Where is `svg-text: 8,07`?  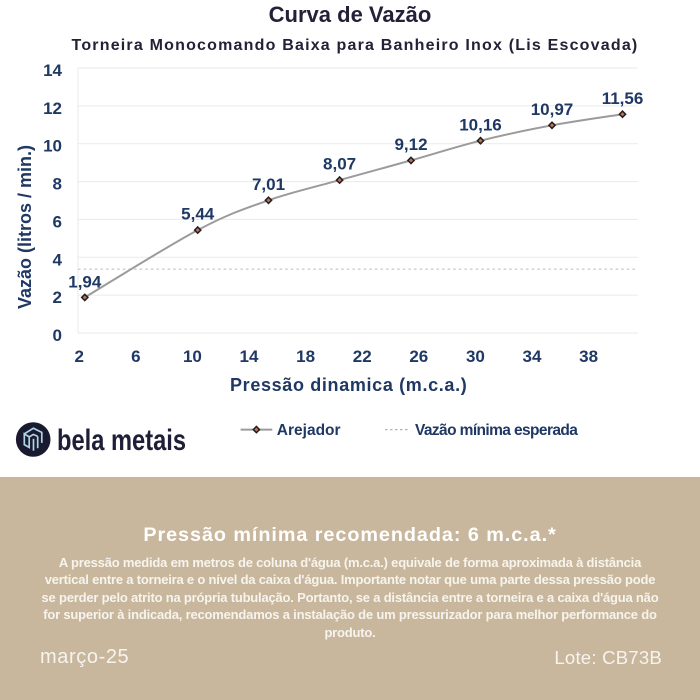 svg-text: 8,07 is located at coordinates (339, 164).